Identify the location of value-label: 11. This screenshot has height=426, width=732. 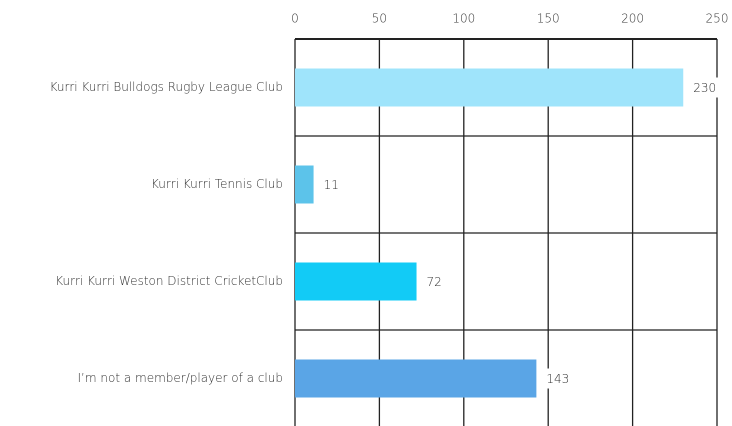
(331, 185).